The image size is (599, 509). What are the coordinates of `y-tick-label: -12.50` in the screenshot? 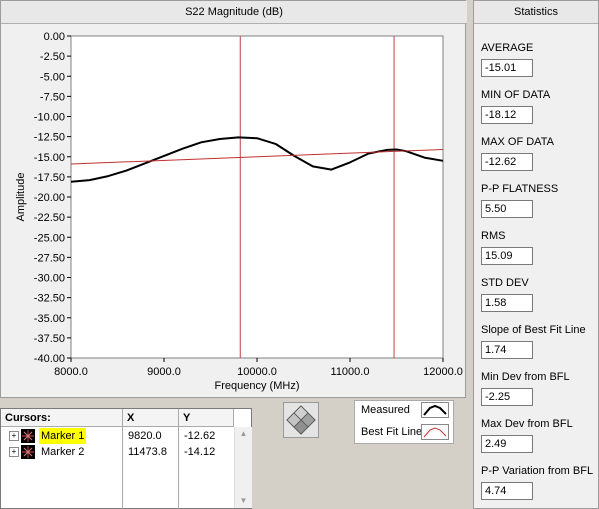 It's located at (49, 138).